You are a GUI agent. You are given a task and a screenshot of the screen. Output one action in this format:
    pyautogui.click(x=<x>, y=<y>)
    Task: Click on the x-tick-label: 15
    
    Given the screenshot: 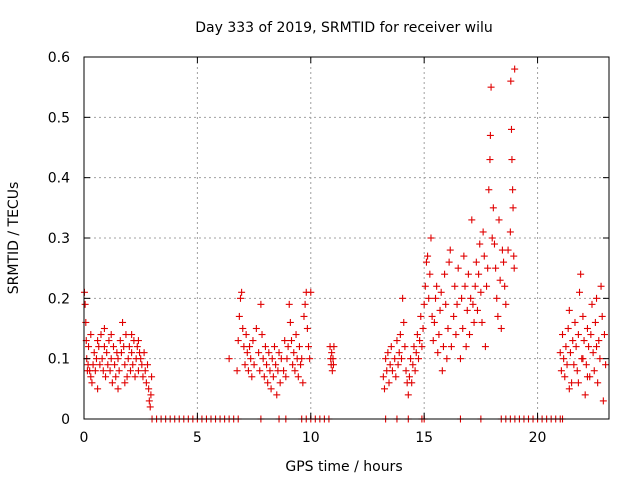 What is the action you would take?
    pyautogui.click(x=424, y=438)
    